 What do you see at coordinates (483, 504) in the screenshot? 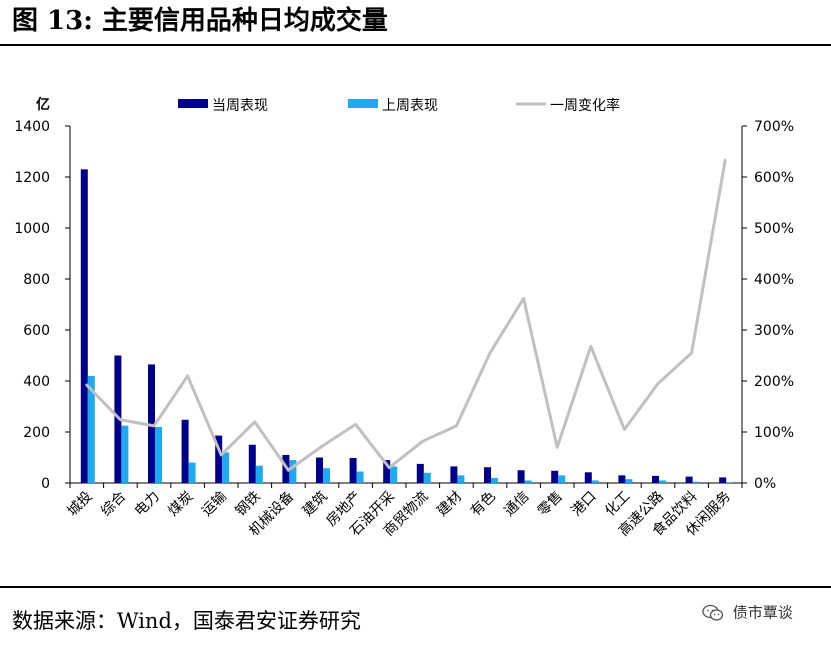
I see `x-tick-label: 有色` at bounding box center [483, 504].